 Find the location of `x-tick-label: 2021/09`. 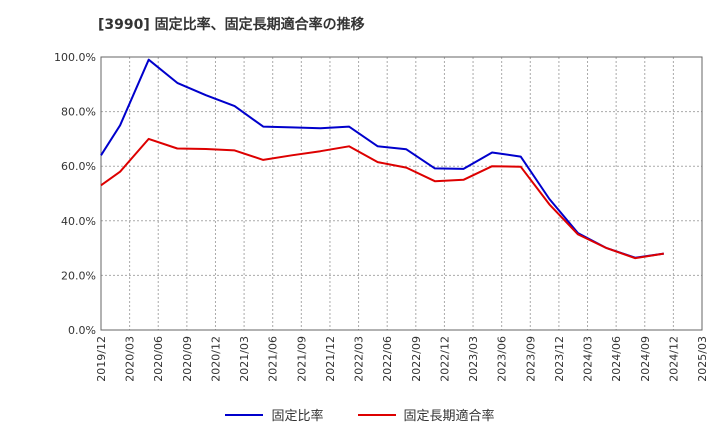

x-tick-label: 2021/09 is located at coordinates (301, 359).